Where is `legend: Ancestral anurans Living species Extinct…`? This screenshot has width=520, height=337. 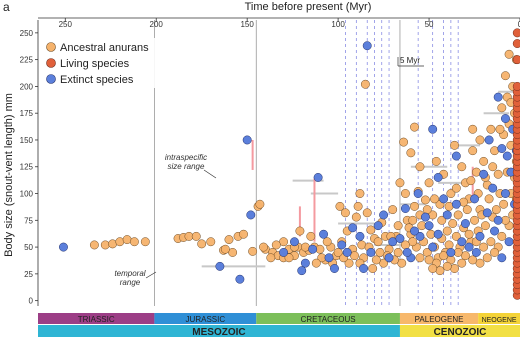 legend: Ancestral anurans Living species Extinct… is located at coordinates (104, 63).